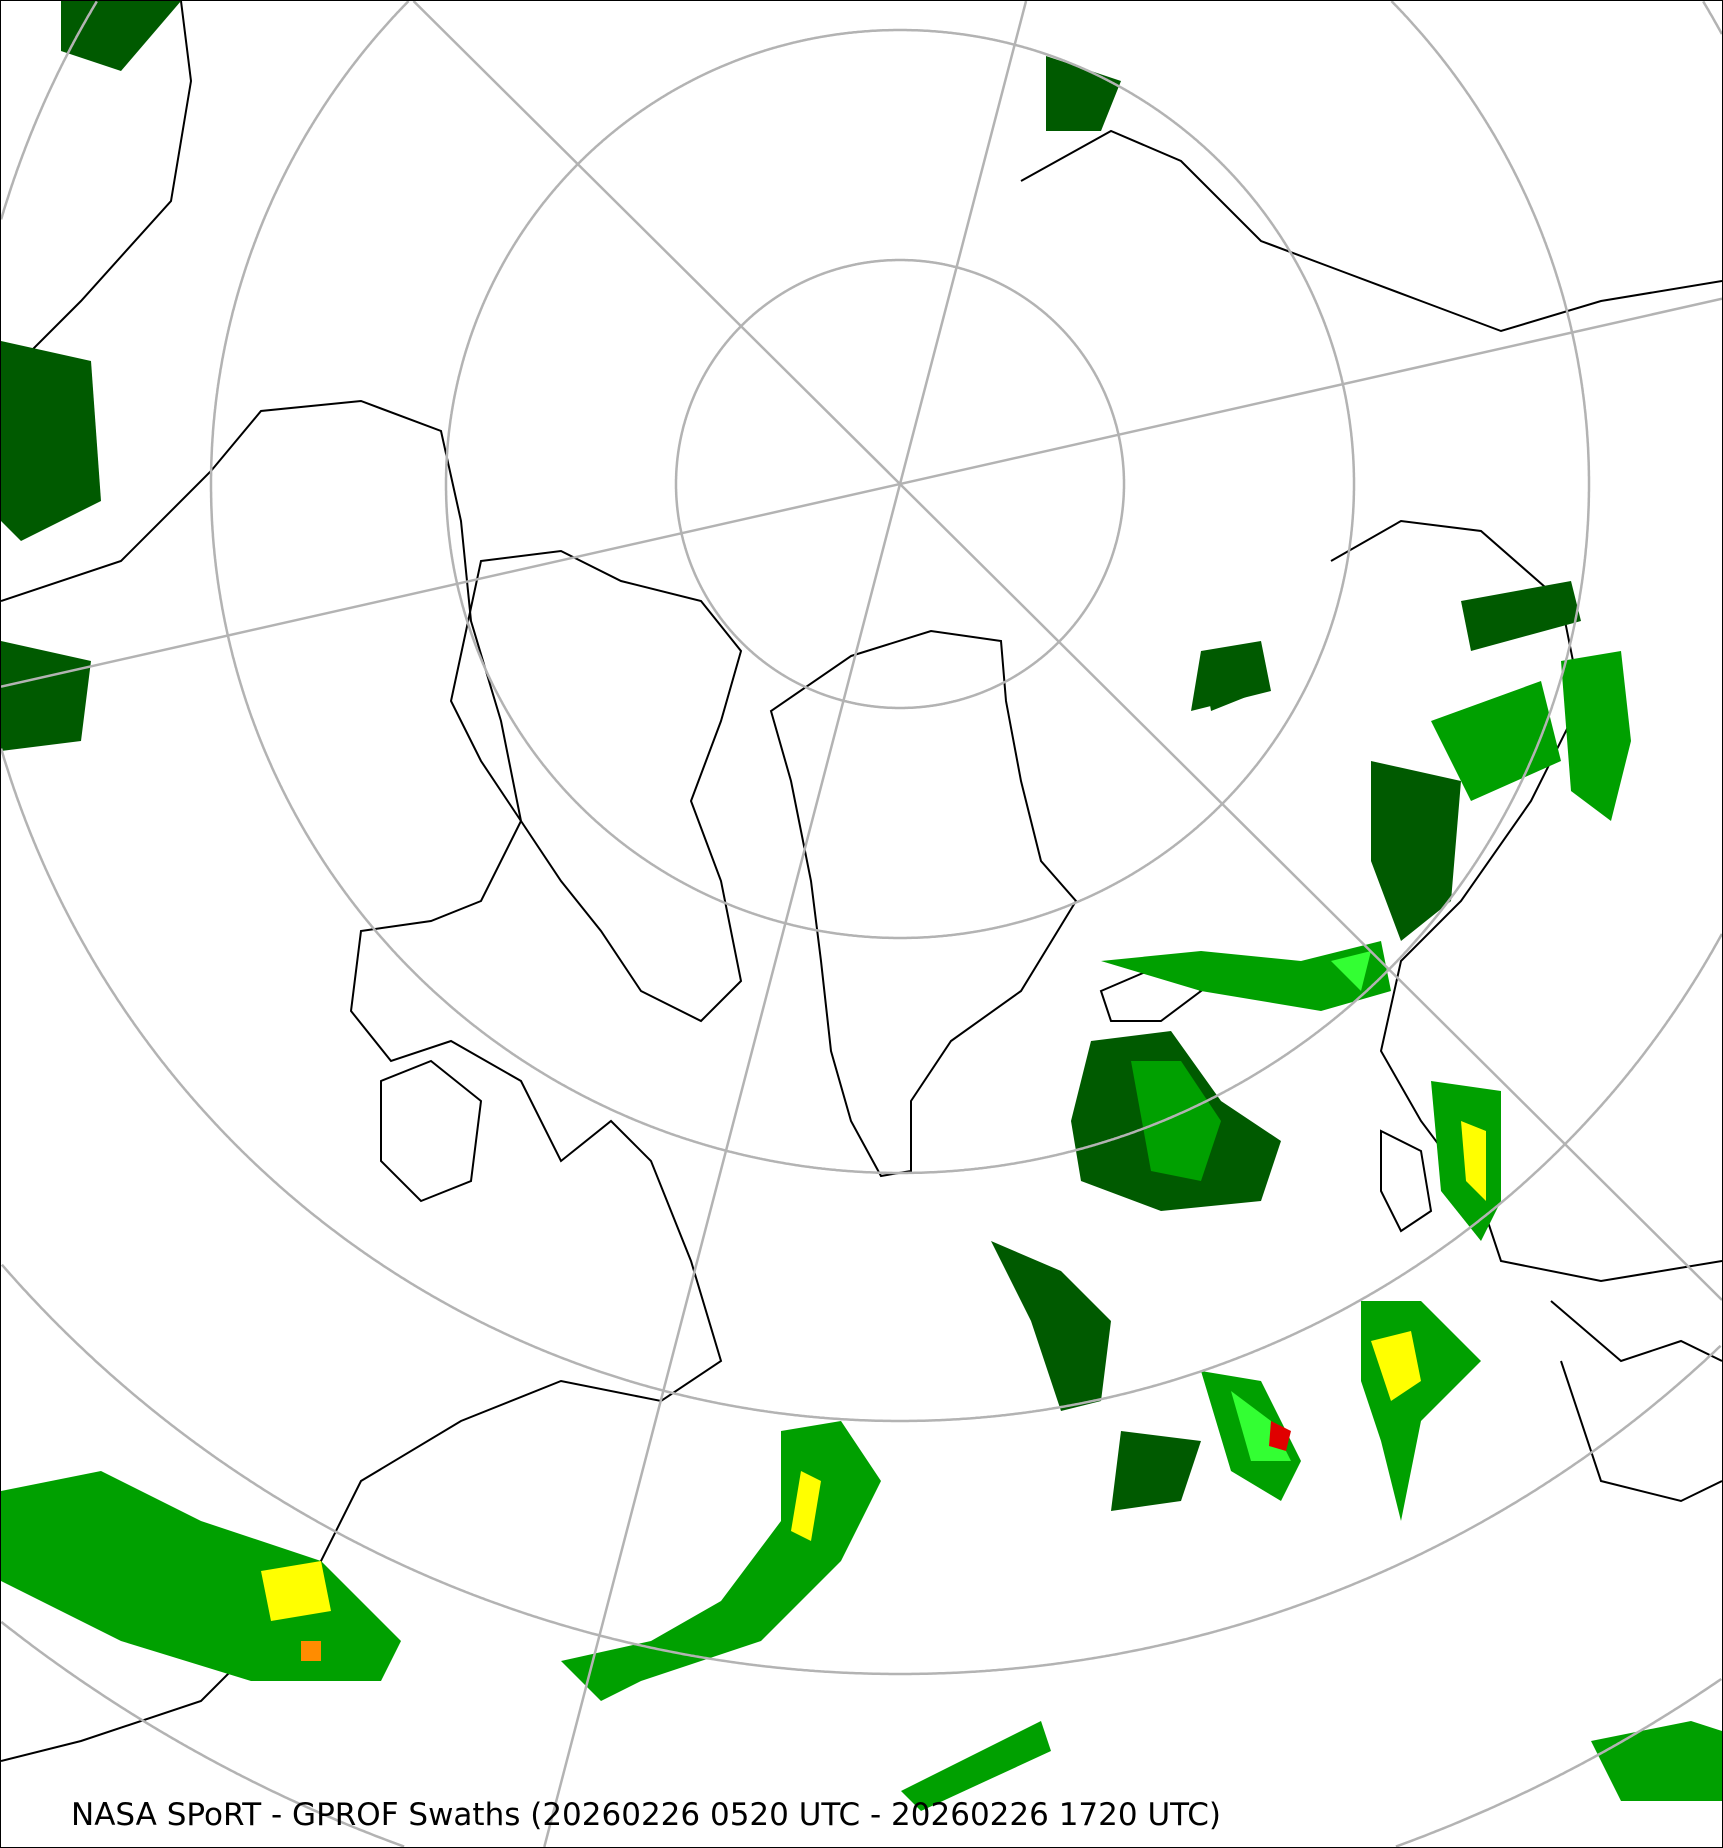 The height and width of the screenshot is (1848, 1723). I want to click on uk-coast, so click(1406, 1181).